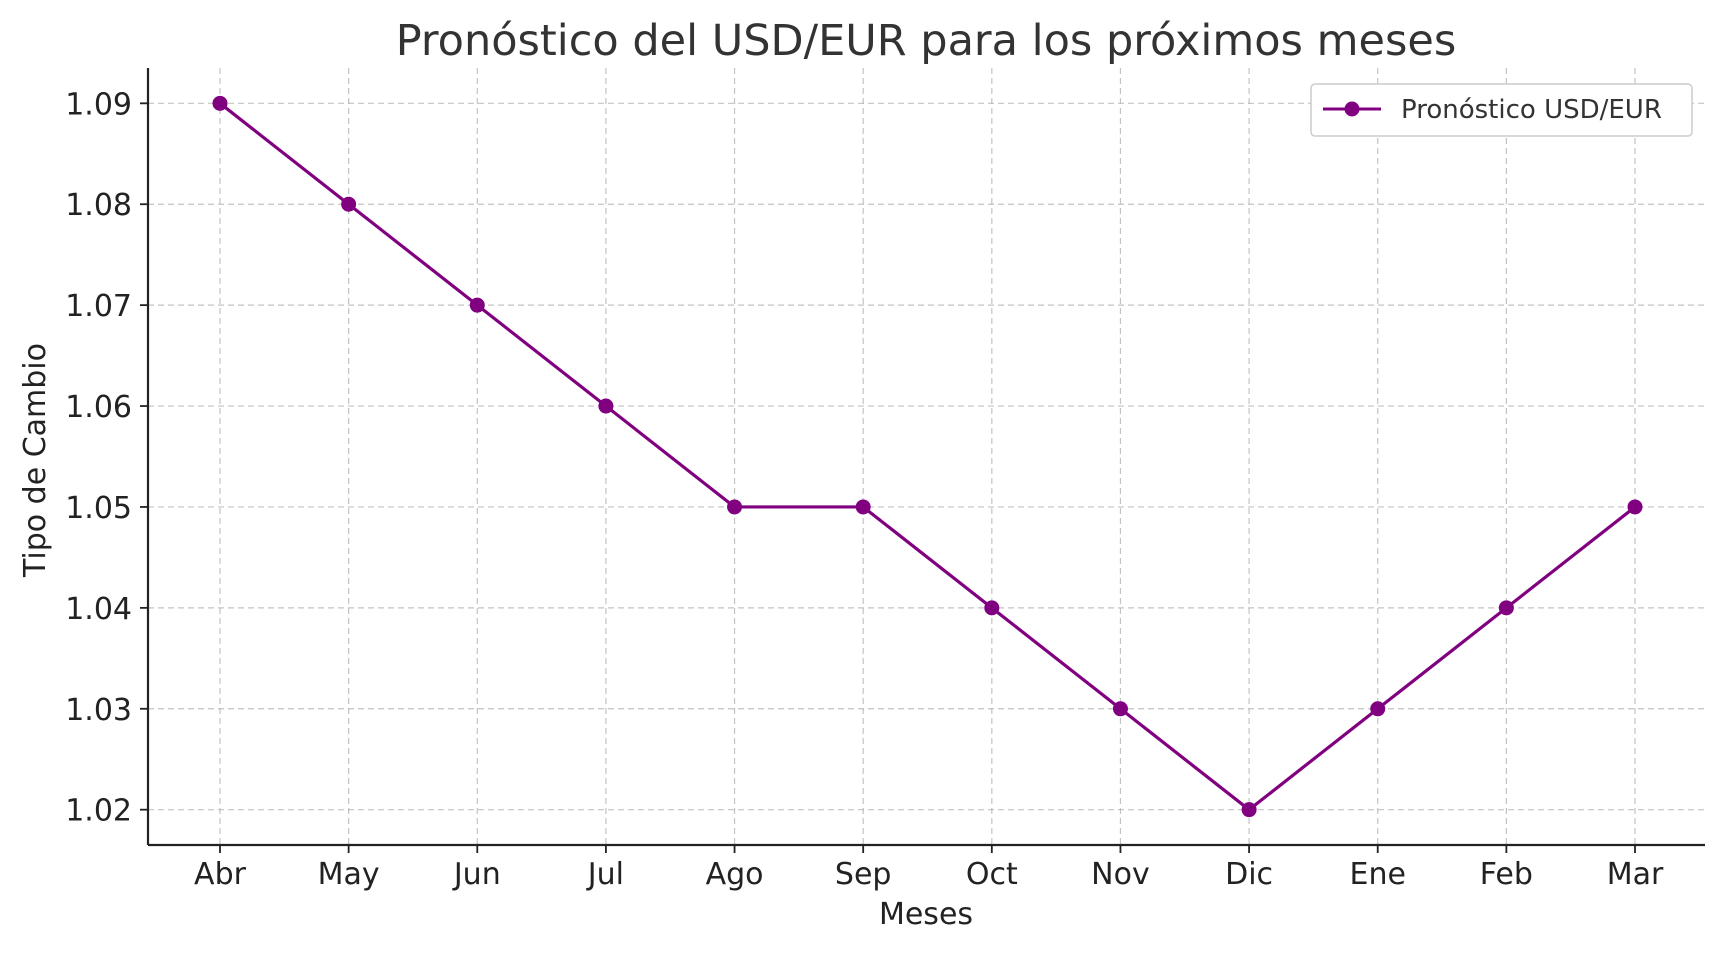 This screenshot has width=1718, height=953. What do you see at coordinates (98, 609) in the screenshot?
I see `y-tick-label: 1.04` at bounding box center [98, 609].